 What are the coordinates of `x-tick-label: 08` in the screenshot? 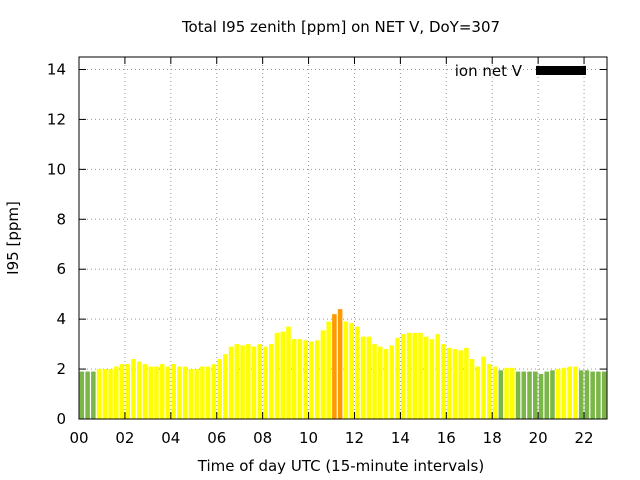 It's located at (262, 438).